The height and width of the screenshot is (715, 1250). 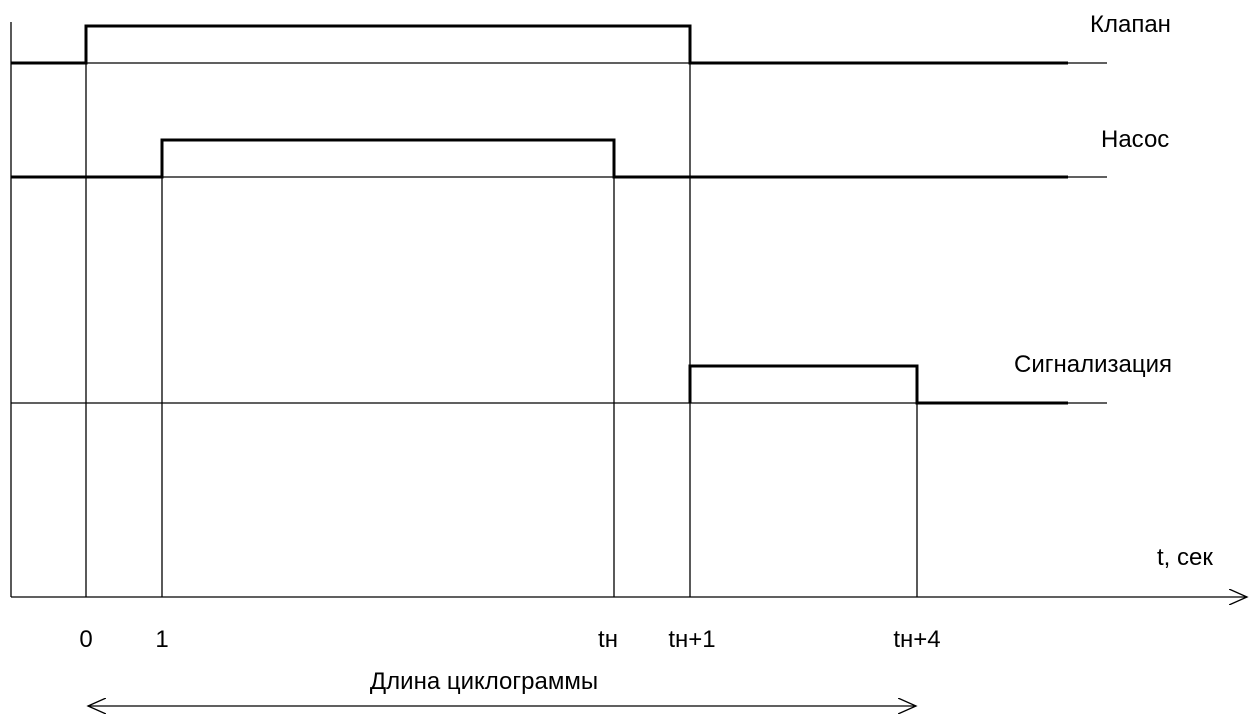 What do you see at coordinates (539, 158) in the screenshot?
I see `pump-signal-trace` at bounding box center [539, 158].